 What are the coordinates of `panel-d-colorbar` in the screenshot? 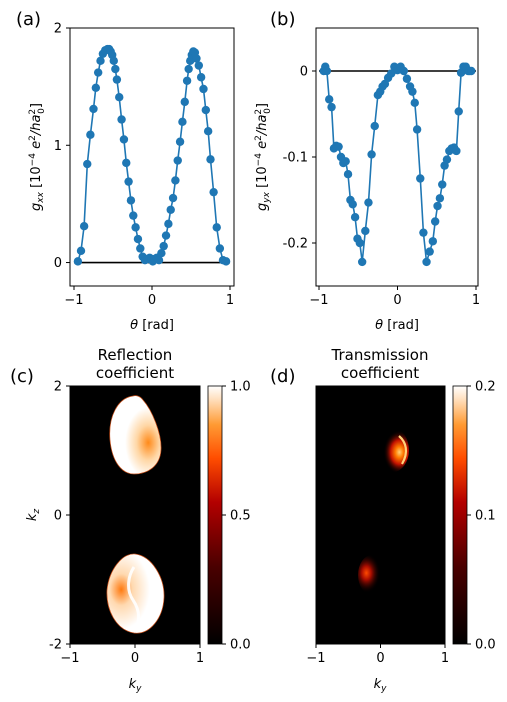 It's located at (460, 515).